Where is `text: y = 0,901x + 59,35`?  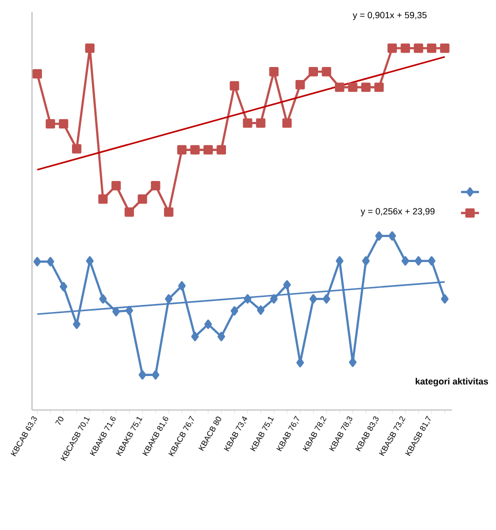 text: y = 0,901x + 59,35 is located at coordinates (389, 16).